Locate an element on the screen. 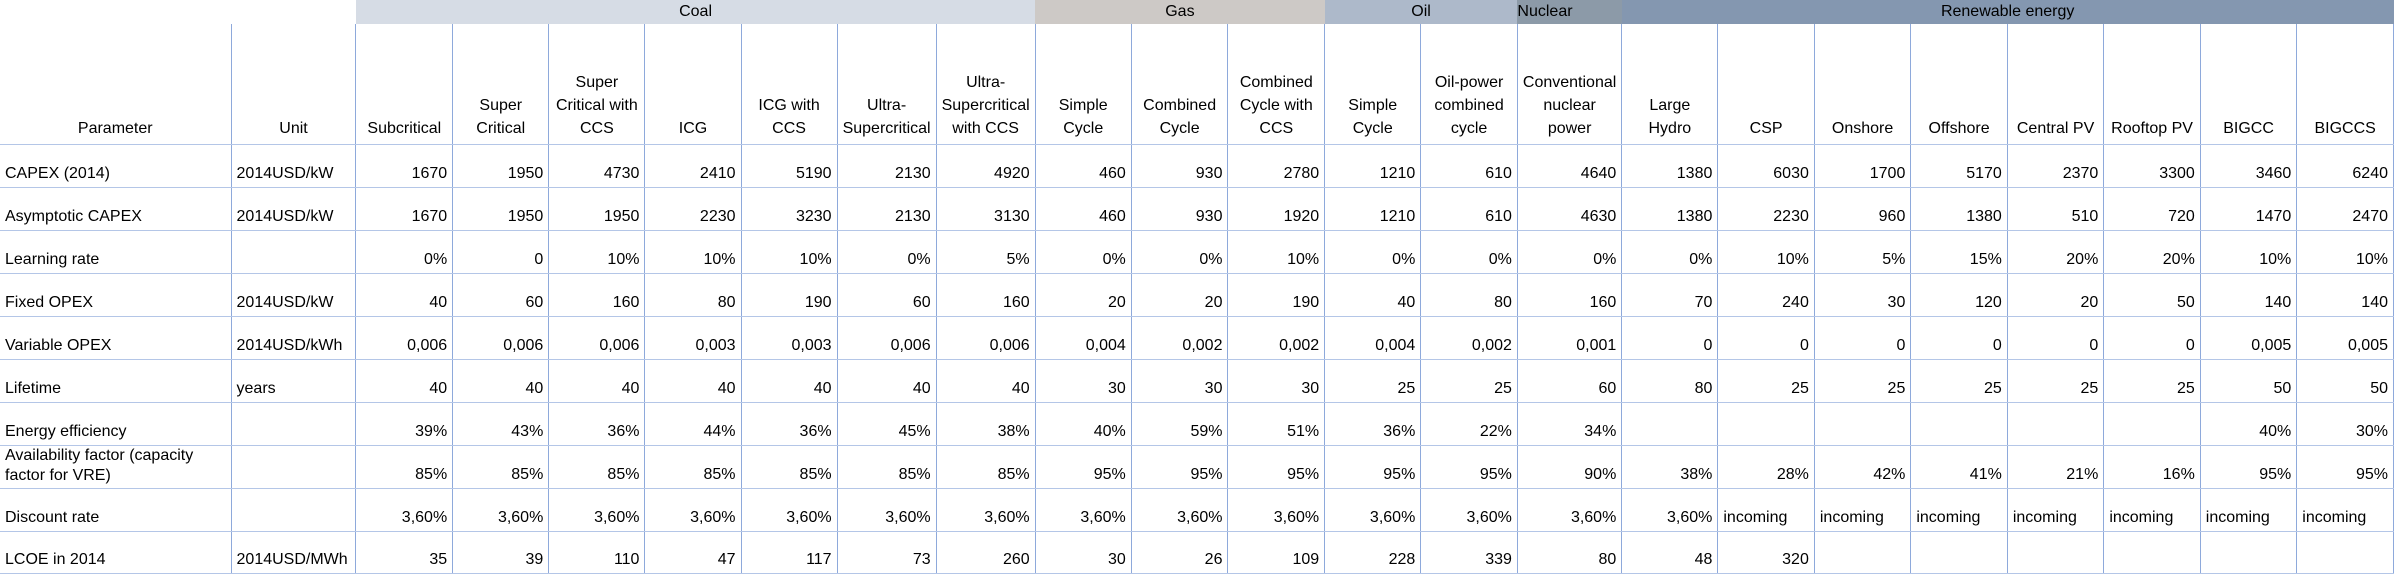 The height and width of the screenshot is (586, 2394). group-header-coal: Coal is located at coordinates (695, 12).